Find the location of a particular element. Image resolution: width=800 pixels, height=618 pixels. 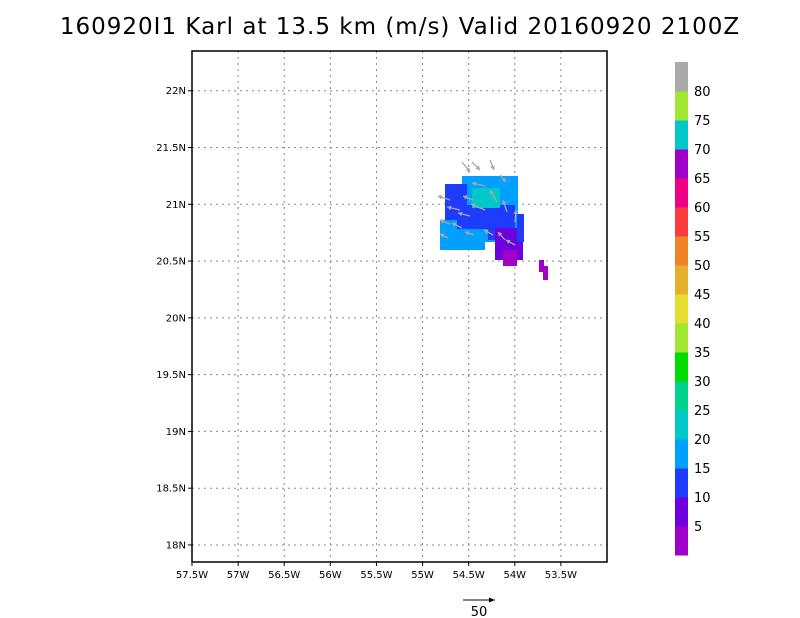

colorbar-label: 65 is located at coordinates (702, 179).